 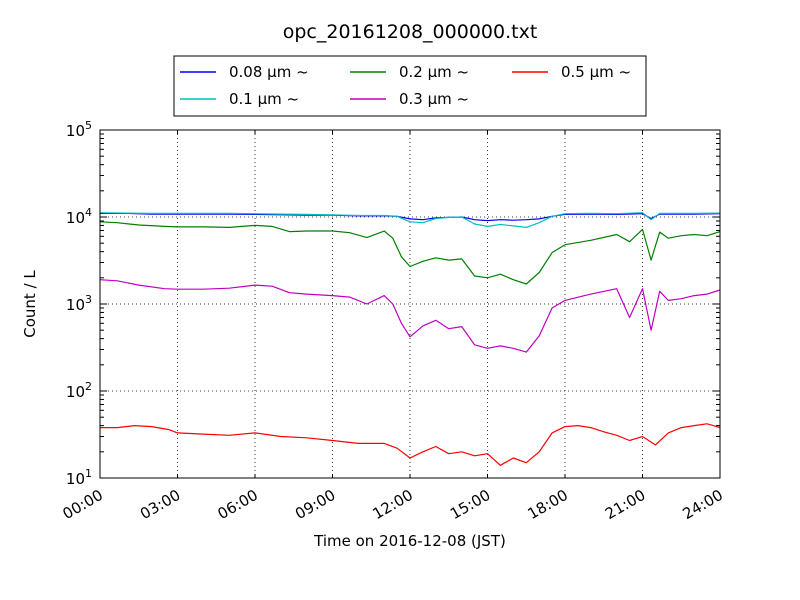 I want to click on y-tick-exponent: 1, so click(x=88, y=473).